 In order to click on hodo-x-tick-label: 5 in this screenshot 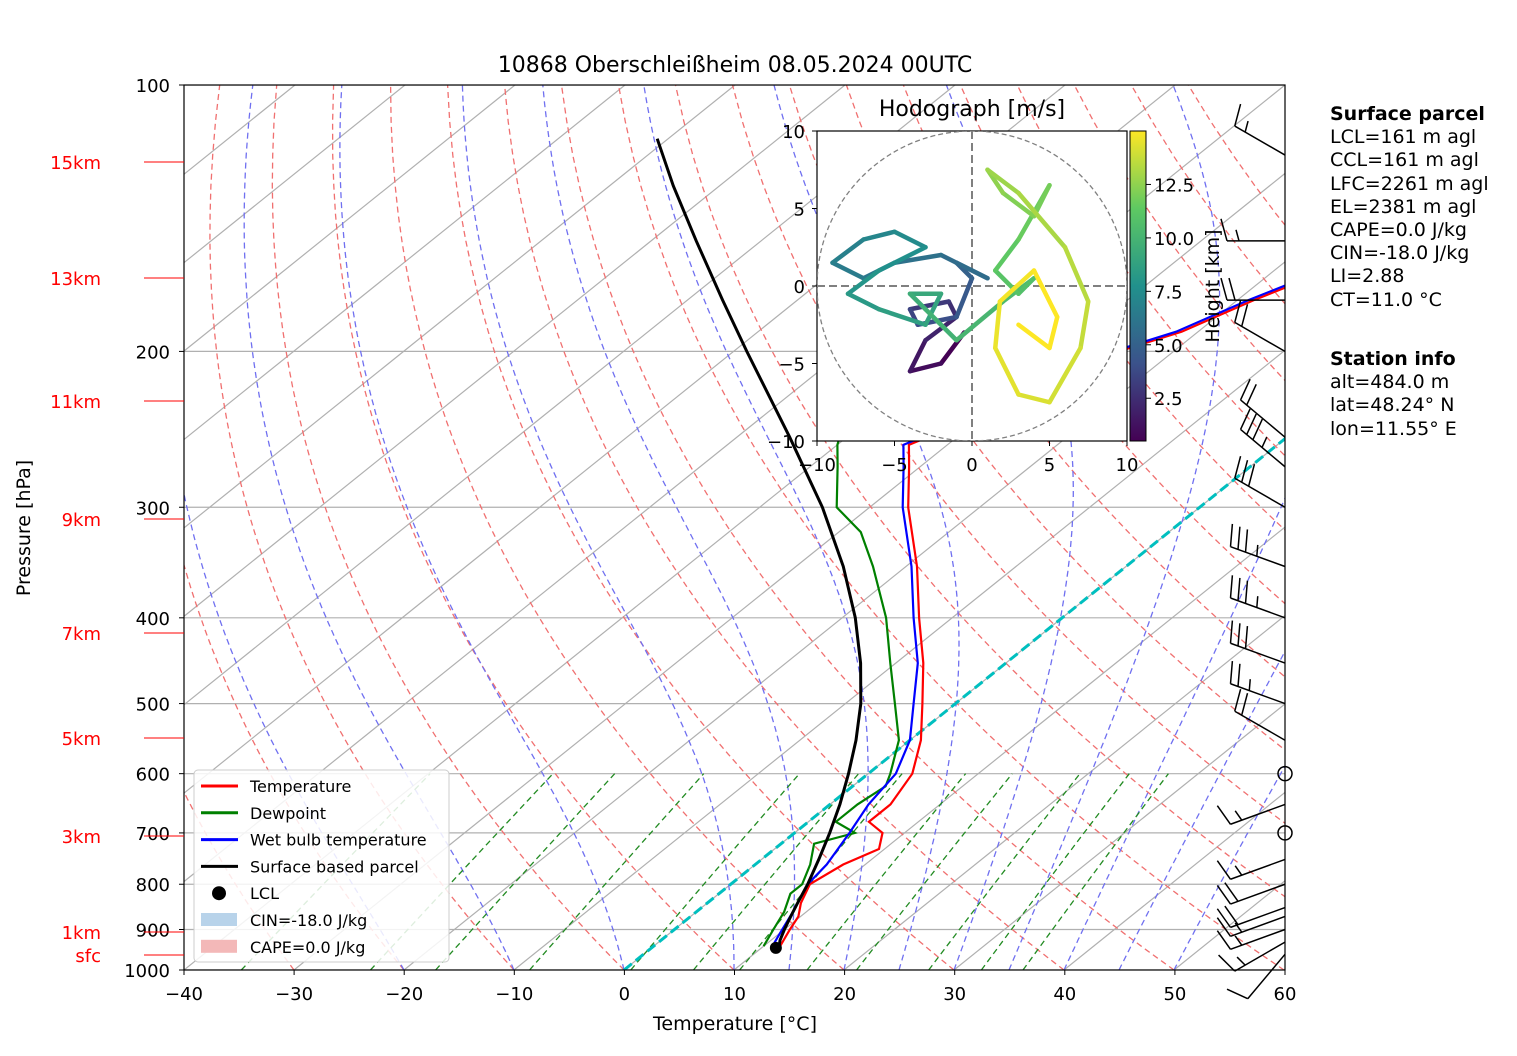, I will do `click(1049, 465)`.